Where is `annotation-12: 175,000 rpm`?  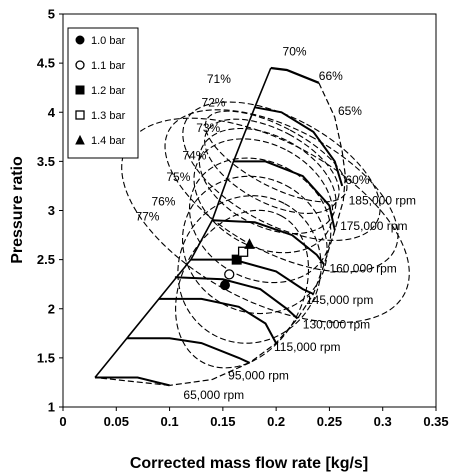
annotation-12: 175,000 rpm is located at coordinates (373, 226).